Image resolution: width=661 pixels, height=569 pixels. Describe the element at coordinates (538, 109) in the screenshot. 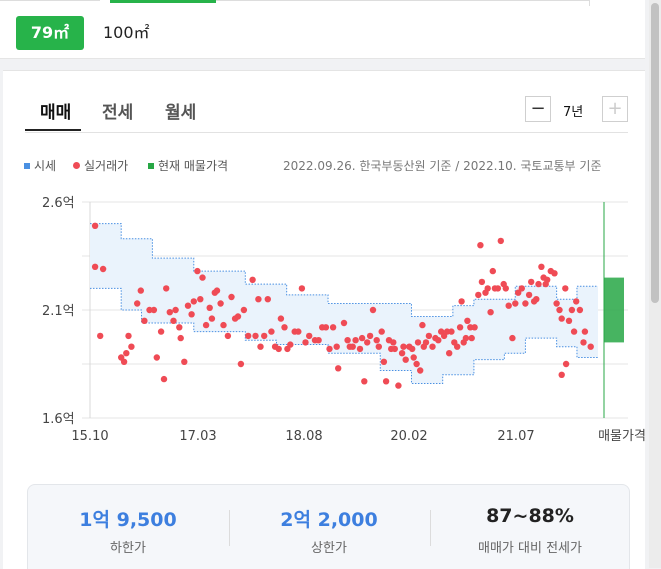

I see `period-decrease-button: −` at that location.